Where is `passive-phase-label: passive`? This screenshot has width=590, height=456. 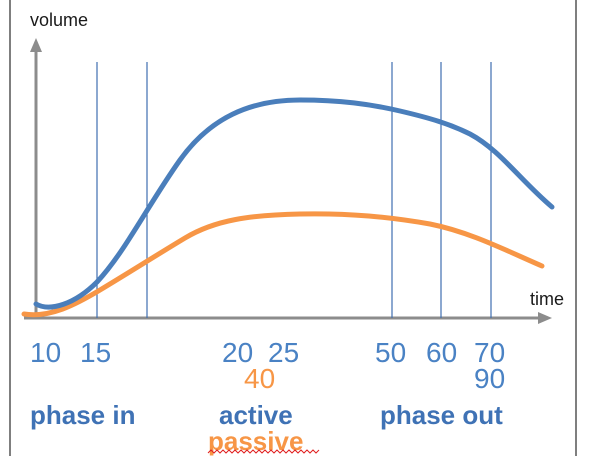 passive-phase-label: passive is located at coordinates (255, 441).